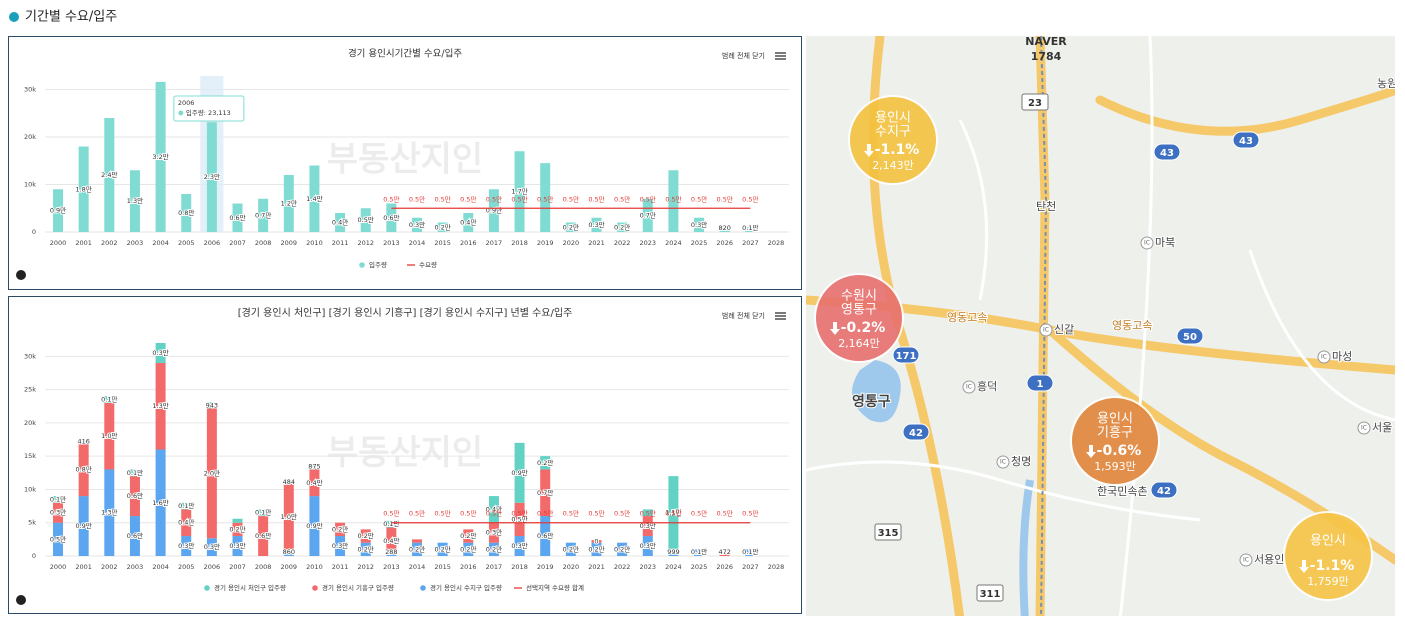 This screenshot has width=1405, height=631. I want to click on bubble-change: -1.1%, so click(897, 150).